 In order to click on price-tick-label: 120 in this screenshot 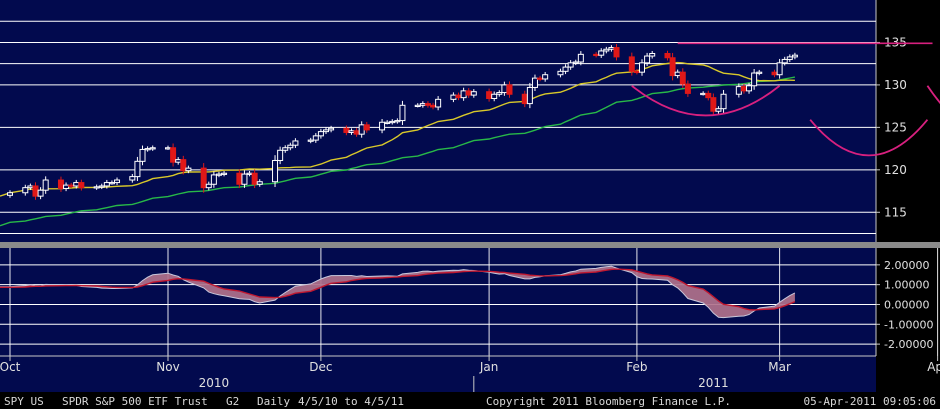, I will do `click(895, 170)`.